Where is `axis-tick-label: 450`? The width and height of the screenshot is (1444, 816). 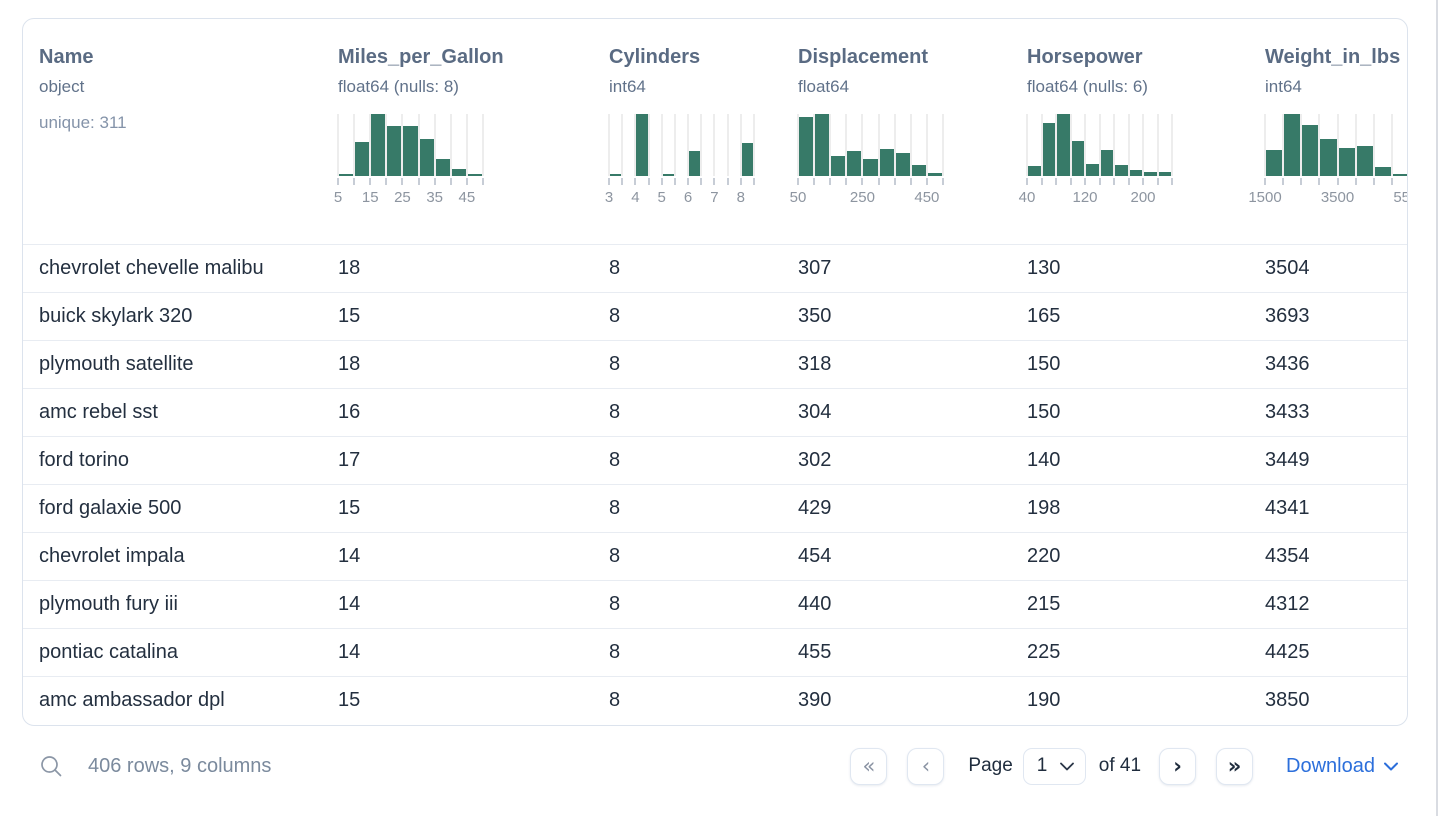
axis-tick-label: 450 is located at coordinates (927, 197).